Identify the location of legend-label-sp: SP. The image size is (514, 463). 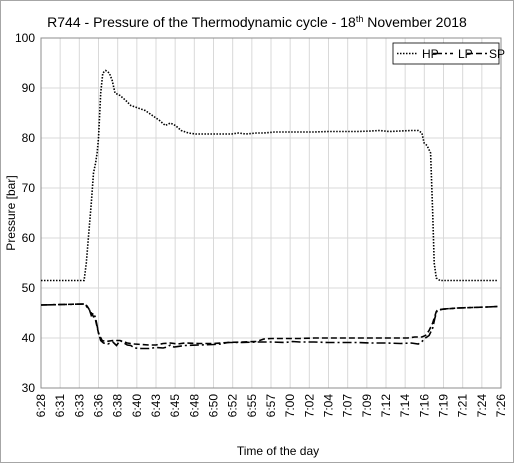
(497, 54).